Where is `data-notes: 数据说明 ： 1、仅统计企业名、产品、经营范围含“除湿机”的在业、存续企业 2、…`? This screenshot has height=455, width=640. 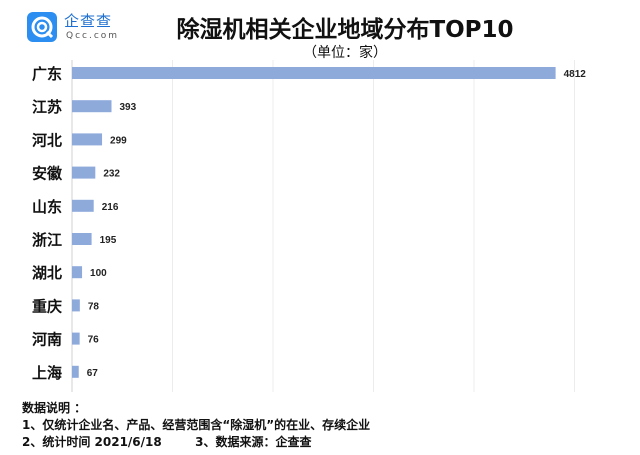 data-notes: 数据说明 ： 1、仅统计企业名、产品、经营范围含“除湿机”的在业、存续企业 2、… is located at coordinates (196, 425).